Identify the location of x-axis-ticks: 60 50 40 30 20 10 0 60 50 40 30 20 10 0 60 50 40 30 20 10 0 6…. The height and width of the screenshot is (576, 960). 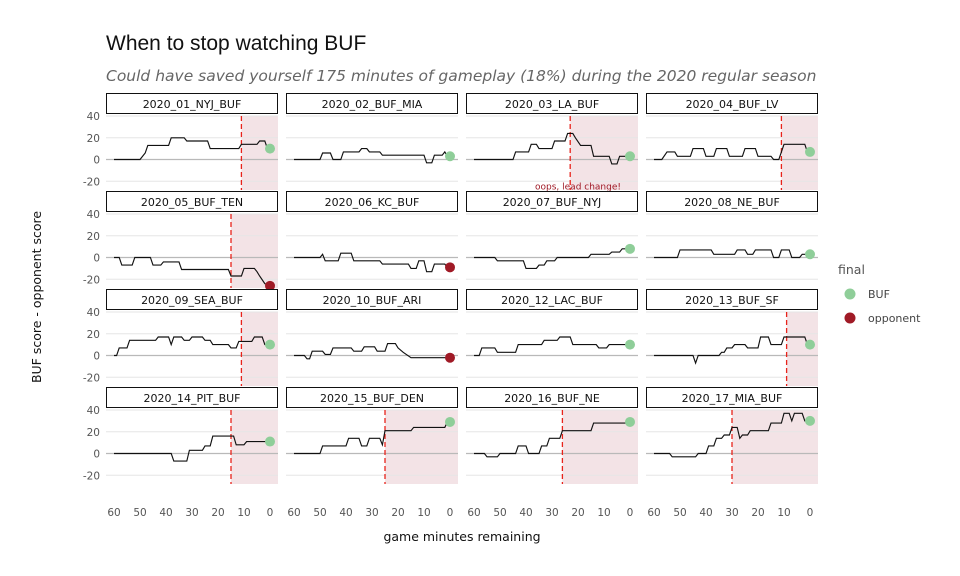
(460, 513).